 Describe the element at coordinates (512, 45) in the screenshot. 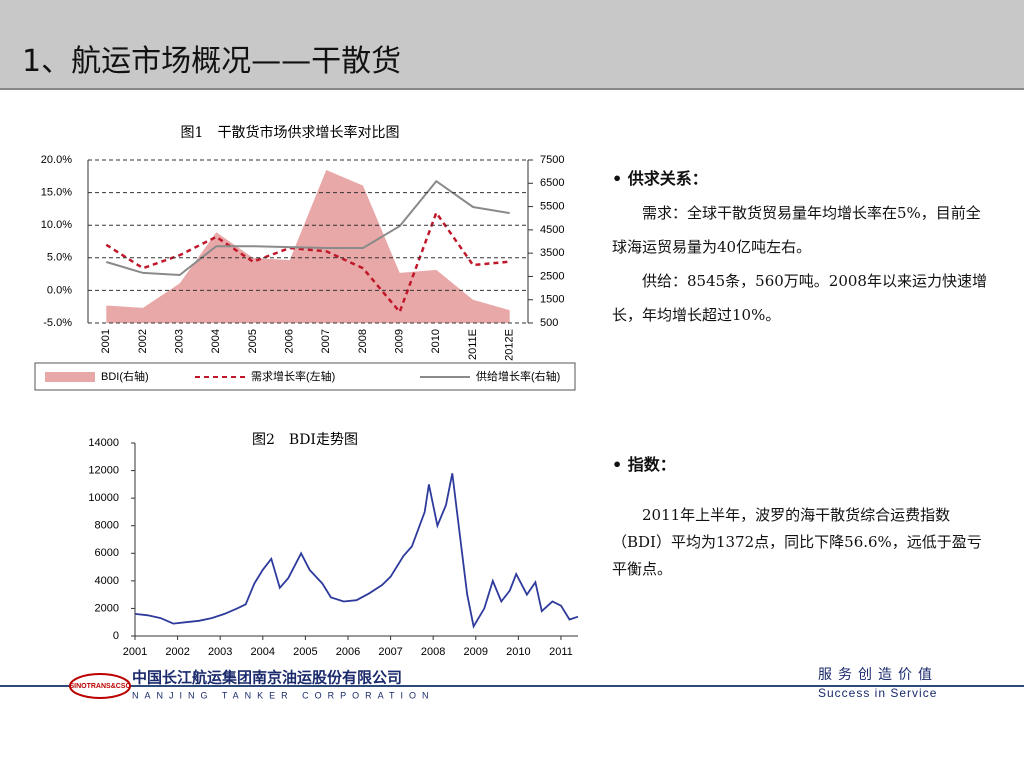

I see `header: 1、航运市场概况——干散货` at that location.